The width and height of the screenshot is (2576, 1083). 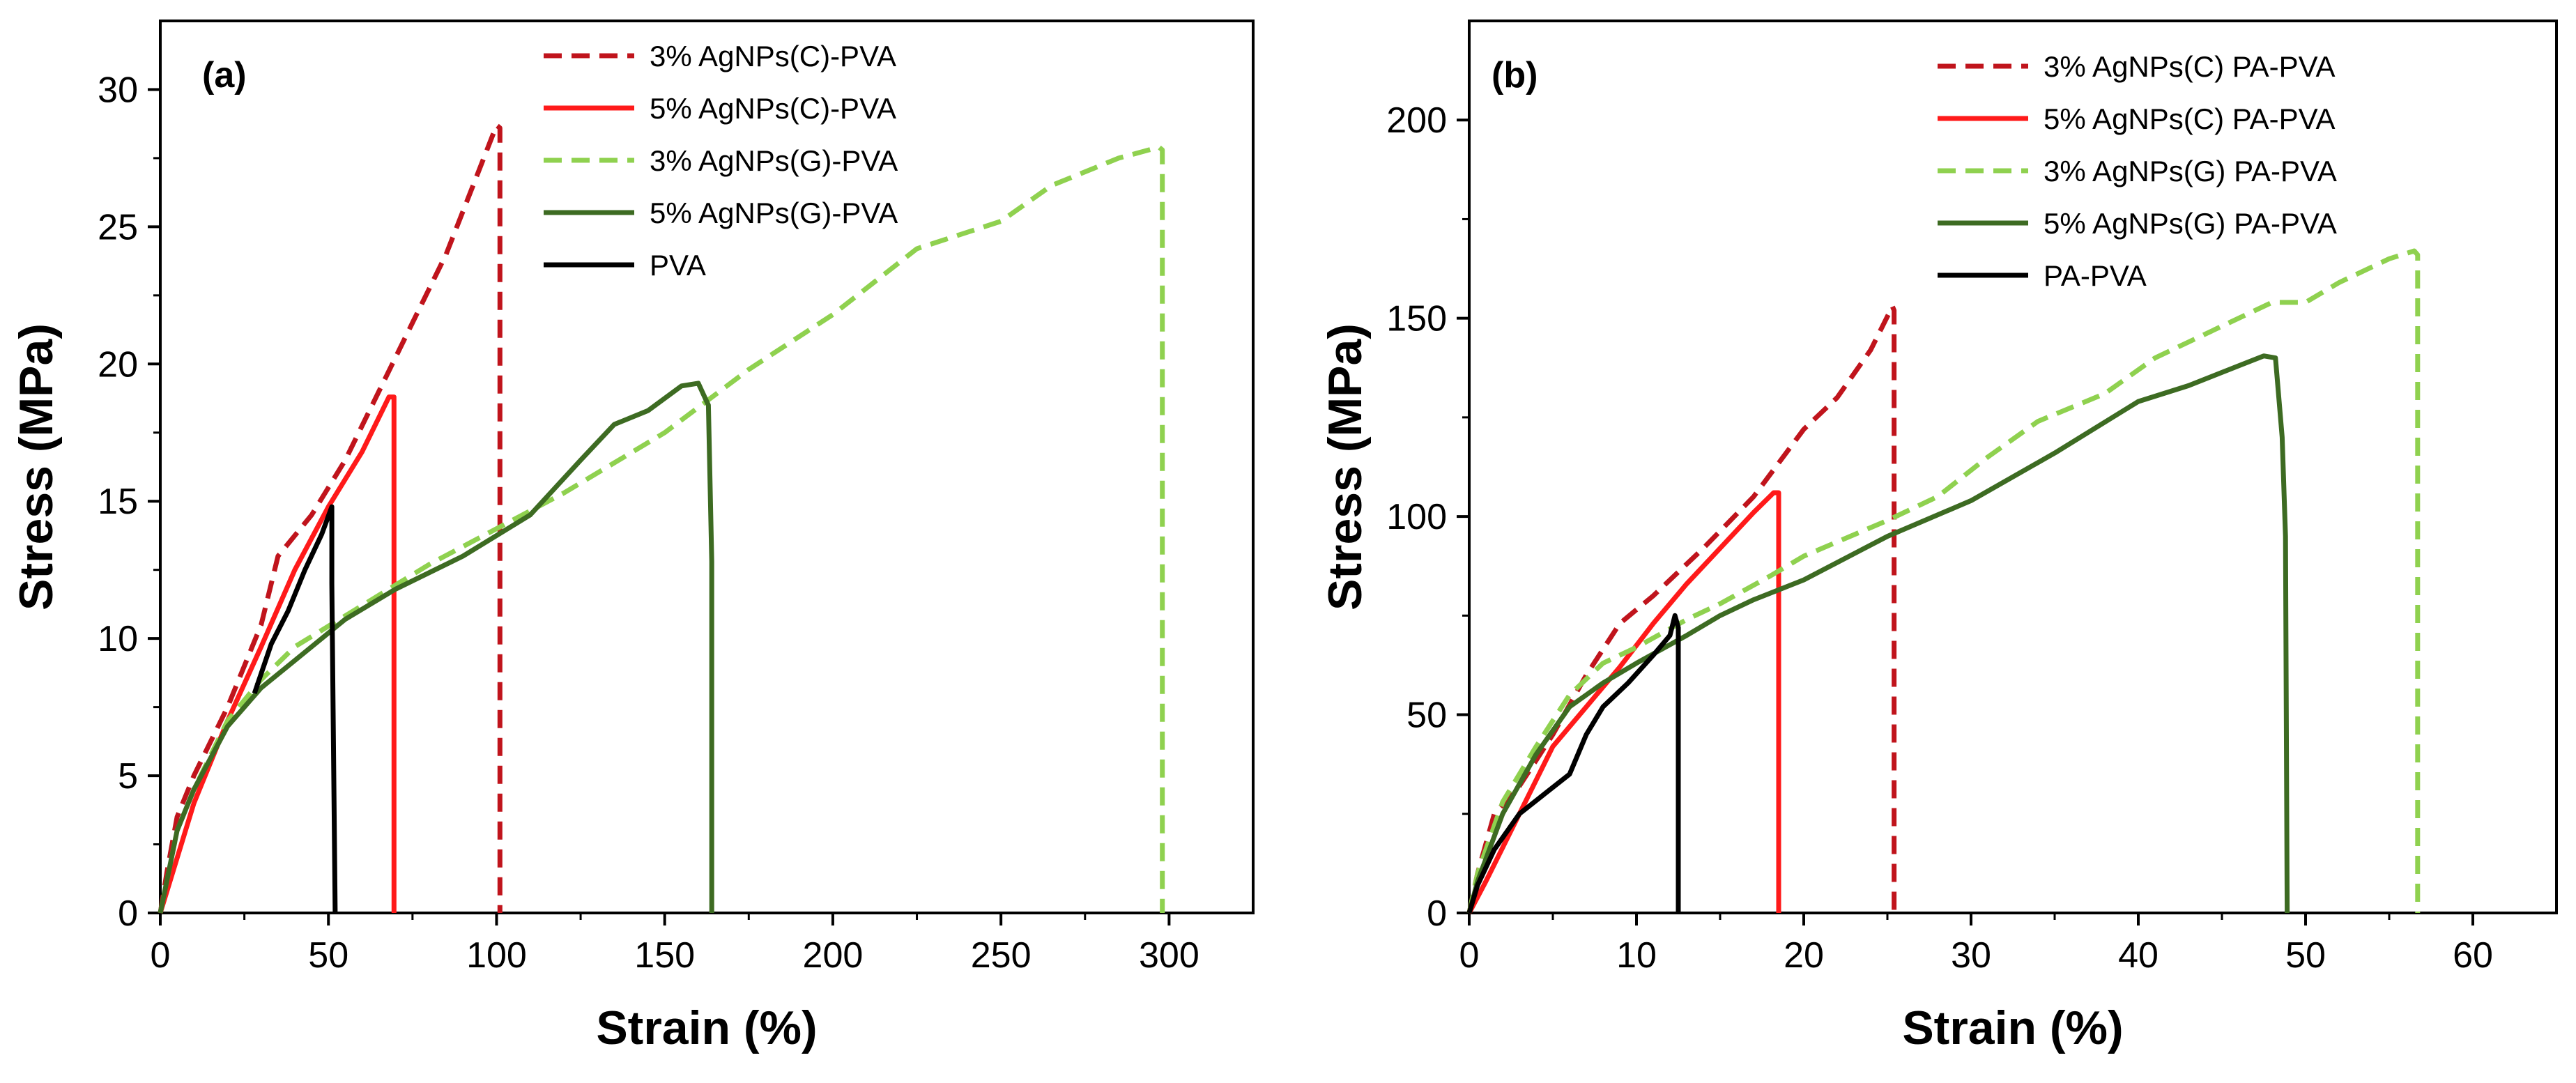 I want to click on y-tick-label: 25, so click(x=118, y=227).